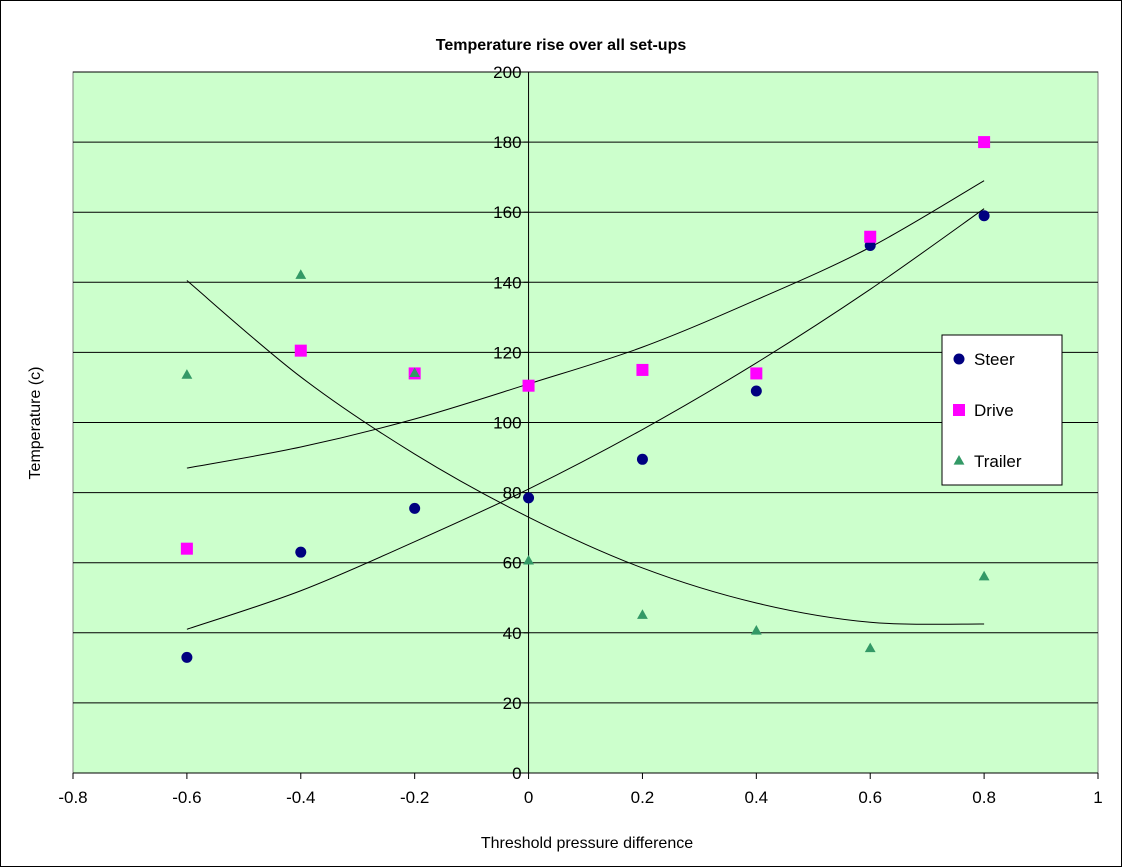 The width and height of the screenshot is (1123, 868). I want to click on y-tick-label-10: 200, so click(507, 72).